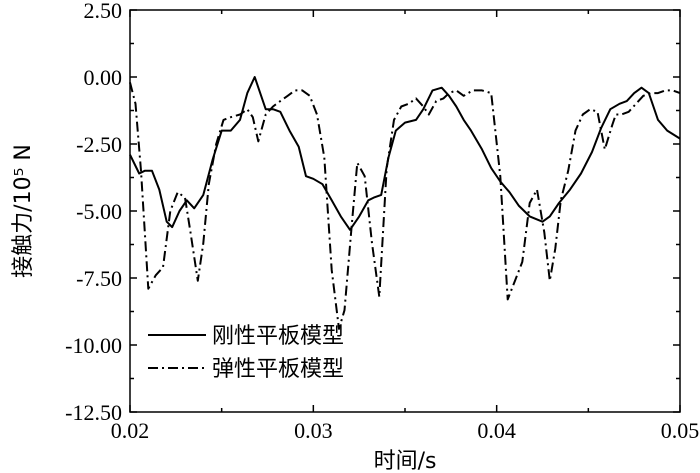  Describe the element at coordinates (99, 278) in the screenshot. I see `y-tick-label: -7.50` at that location.